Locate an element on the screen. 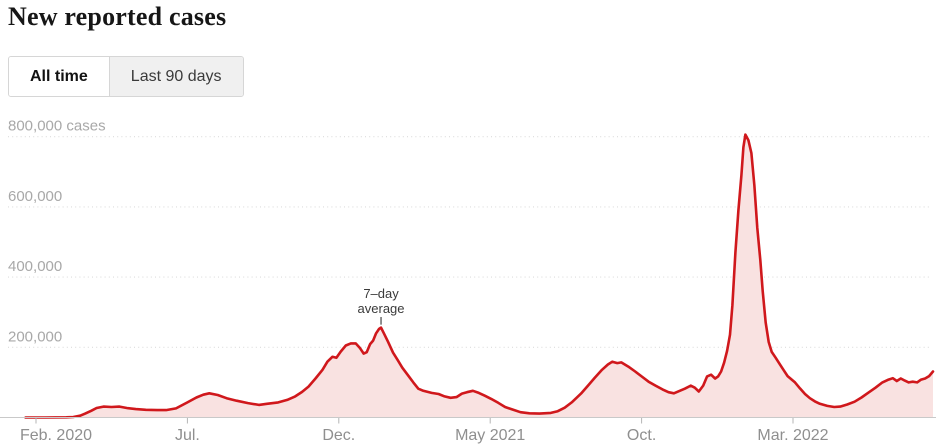 This screenshot has width=936, height=446. x-axis-label: Jul. is located at coordinates (187, 435).